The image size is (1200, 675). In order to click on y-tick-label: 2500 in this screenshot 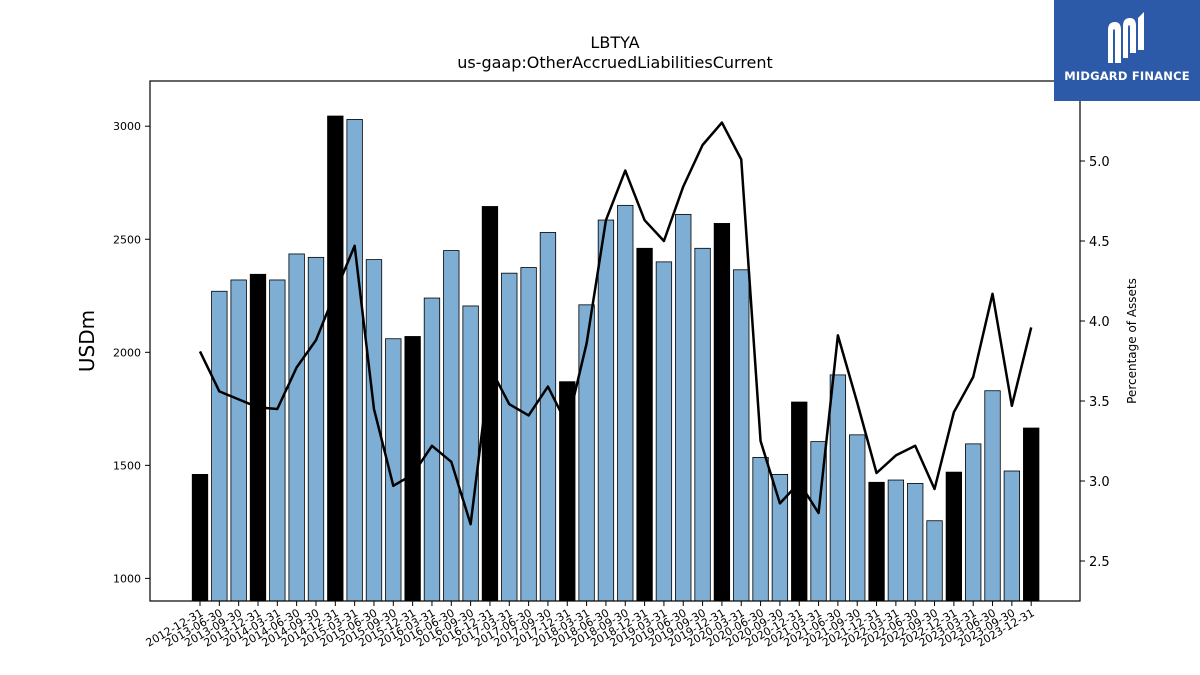, I will do `click(127, 239)`.